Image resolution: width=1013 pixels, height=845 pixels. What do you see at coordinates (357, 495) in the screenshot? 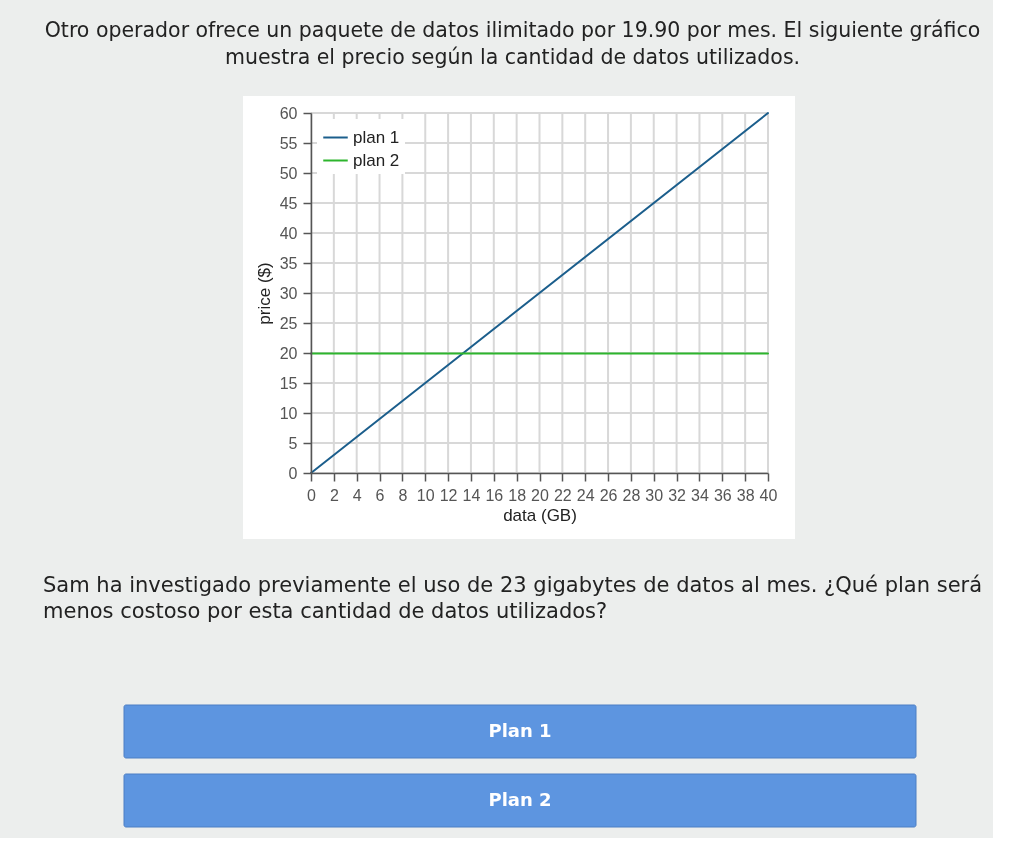
I see `x-tick-label: 4` at bounding box center [357, 495].